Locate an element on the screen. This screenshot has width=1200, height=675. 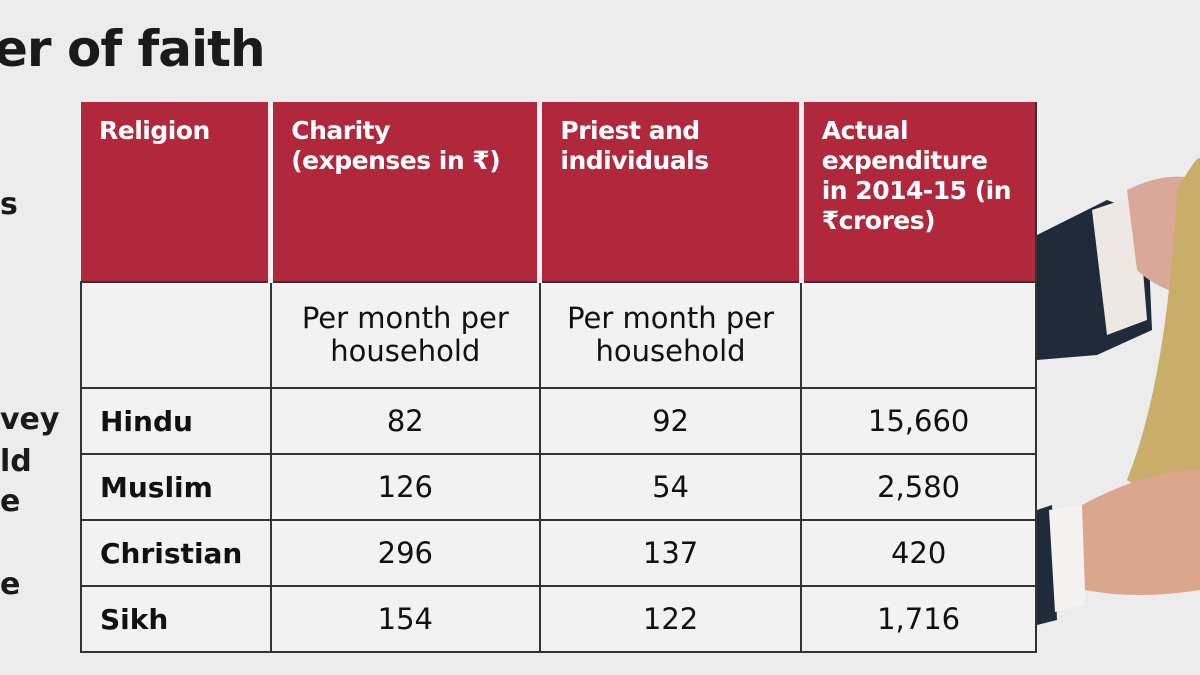
table-row: Sikh 154 122 1,716 is located at coordinates (558, 619).